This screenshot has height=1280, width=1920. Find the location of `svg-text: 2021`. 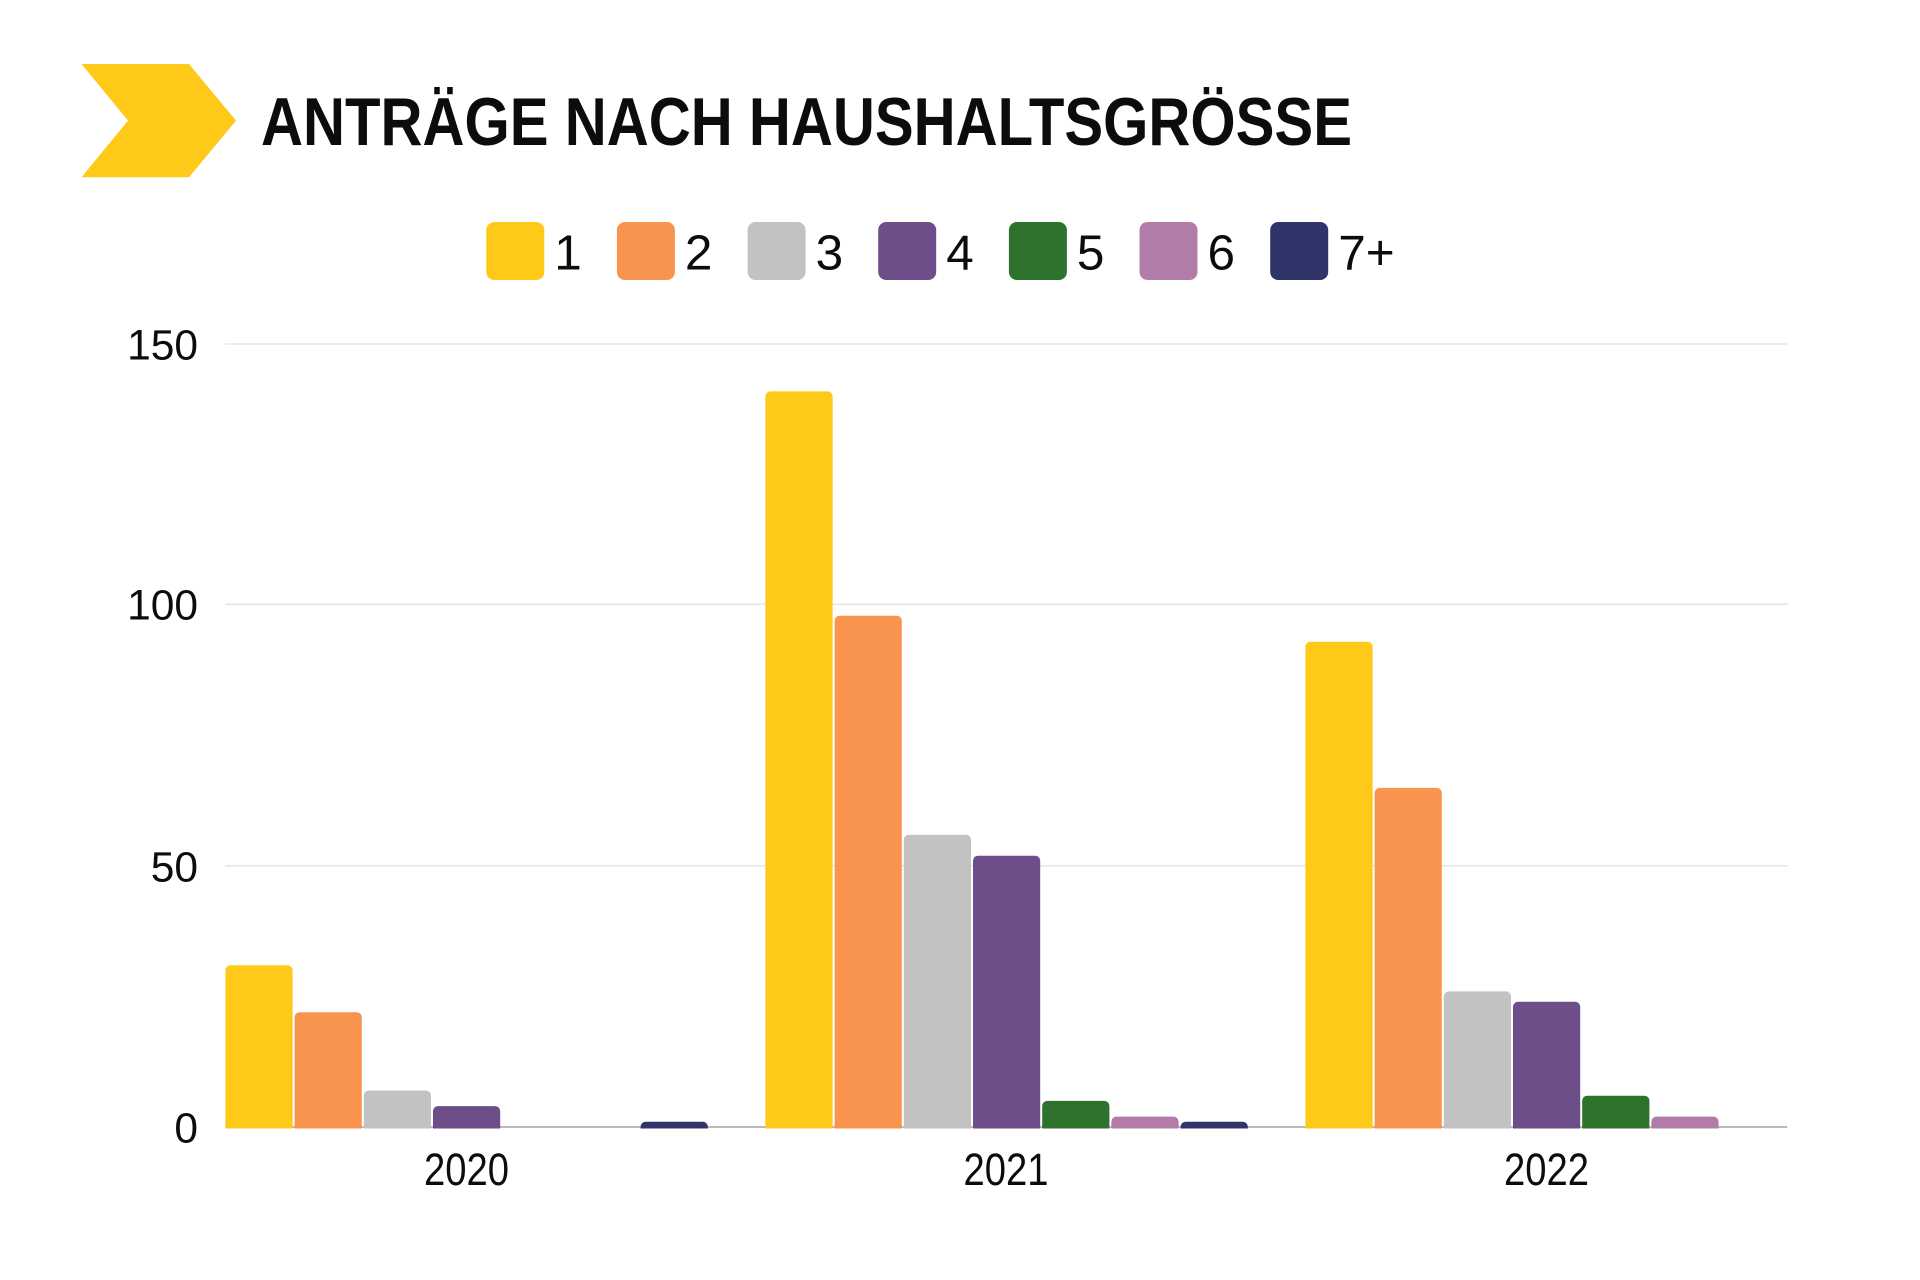

svg-text: 2021 is located at coordinates (1006, 1169).